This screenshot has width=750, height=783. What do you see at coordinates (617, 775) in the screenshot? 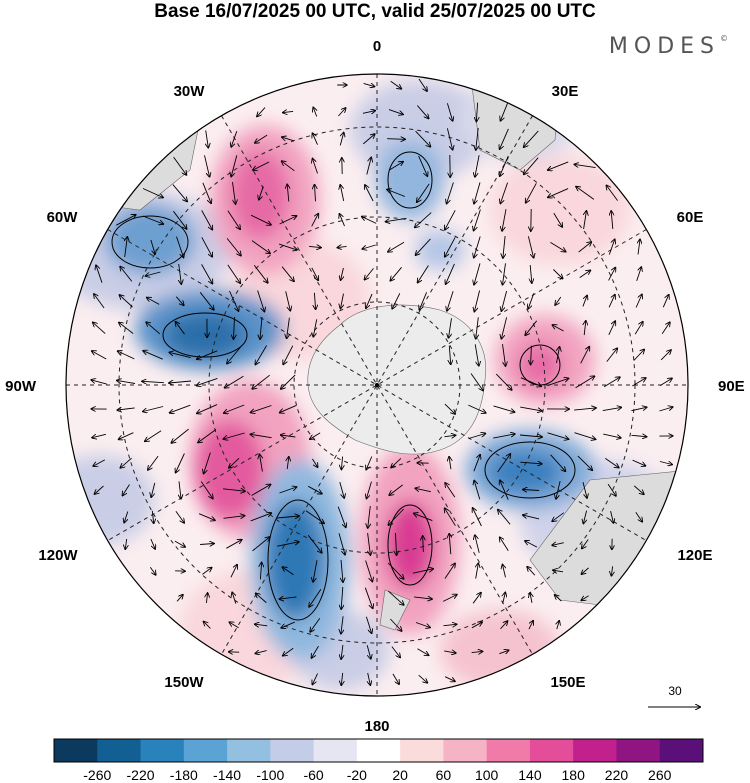
I see `colorbar-tick-label: 220` at bounding box center [617, 775].